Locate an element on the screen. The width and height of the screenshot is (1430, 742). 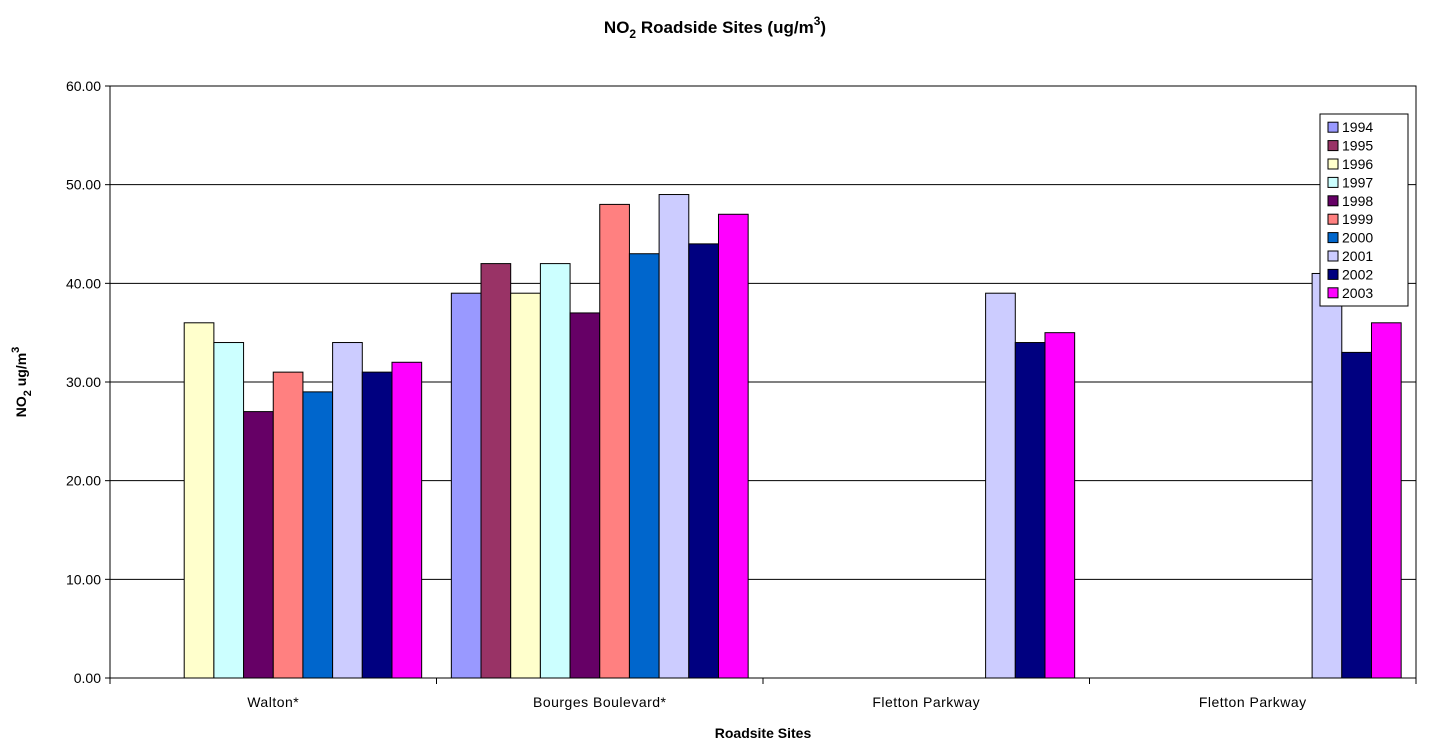
legend-label: 2003 is located at coordinates (1357, 293).